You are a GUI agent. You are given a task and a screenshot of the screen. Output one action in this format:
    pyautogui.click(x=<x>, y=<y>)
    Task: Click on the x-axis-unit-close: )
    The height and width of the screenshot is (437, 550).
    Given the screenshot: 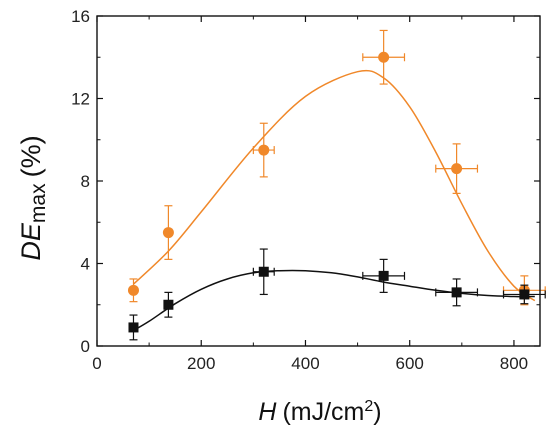 What is the action you would take?
    pyautogui.click(x=377, y=412)
    